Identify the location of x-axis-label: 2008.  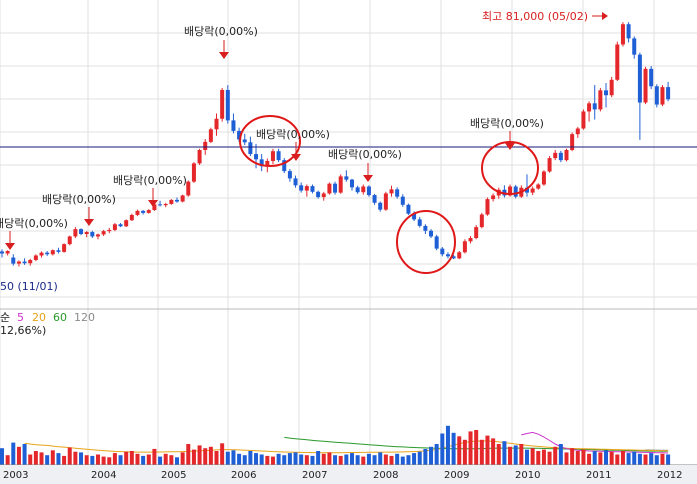
(385, 475).